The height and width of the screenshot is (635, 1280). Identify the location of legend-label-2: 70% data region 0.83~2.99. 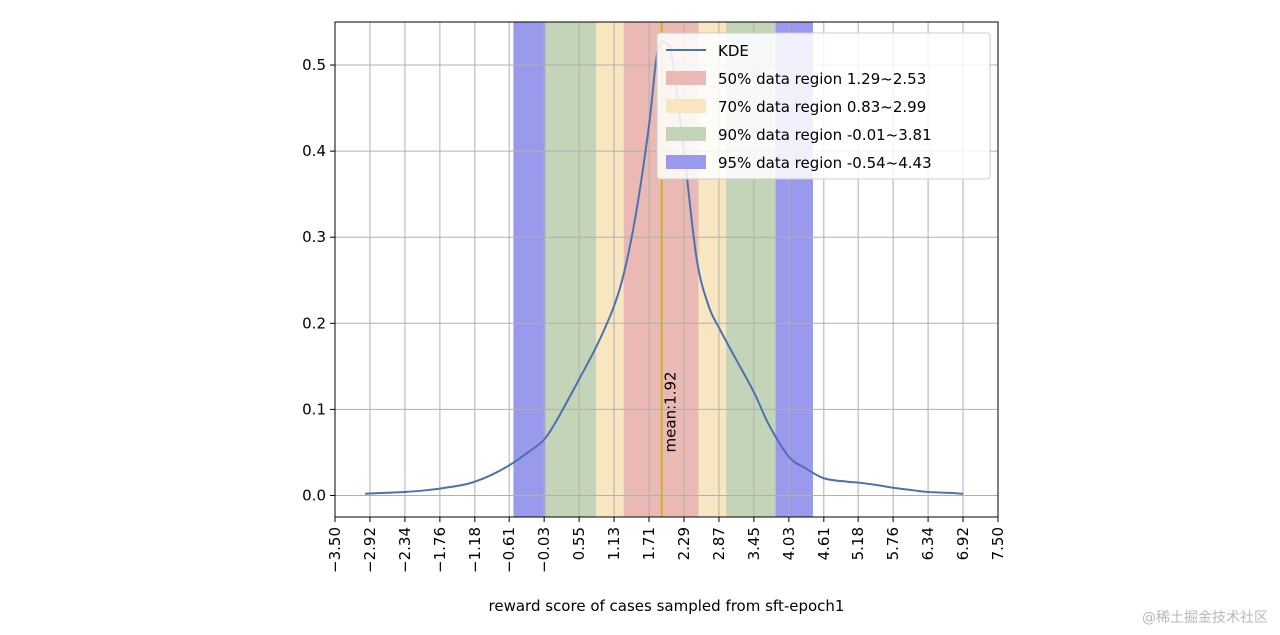
(822, 107).